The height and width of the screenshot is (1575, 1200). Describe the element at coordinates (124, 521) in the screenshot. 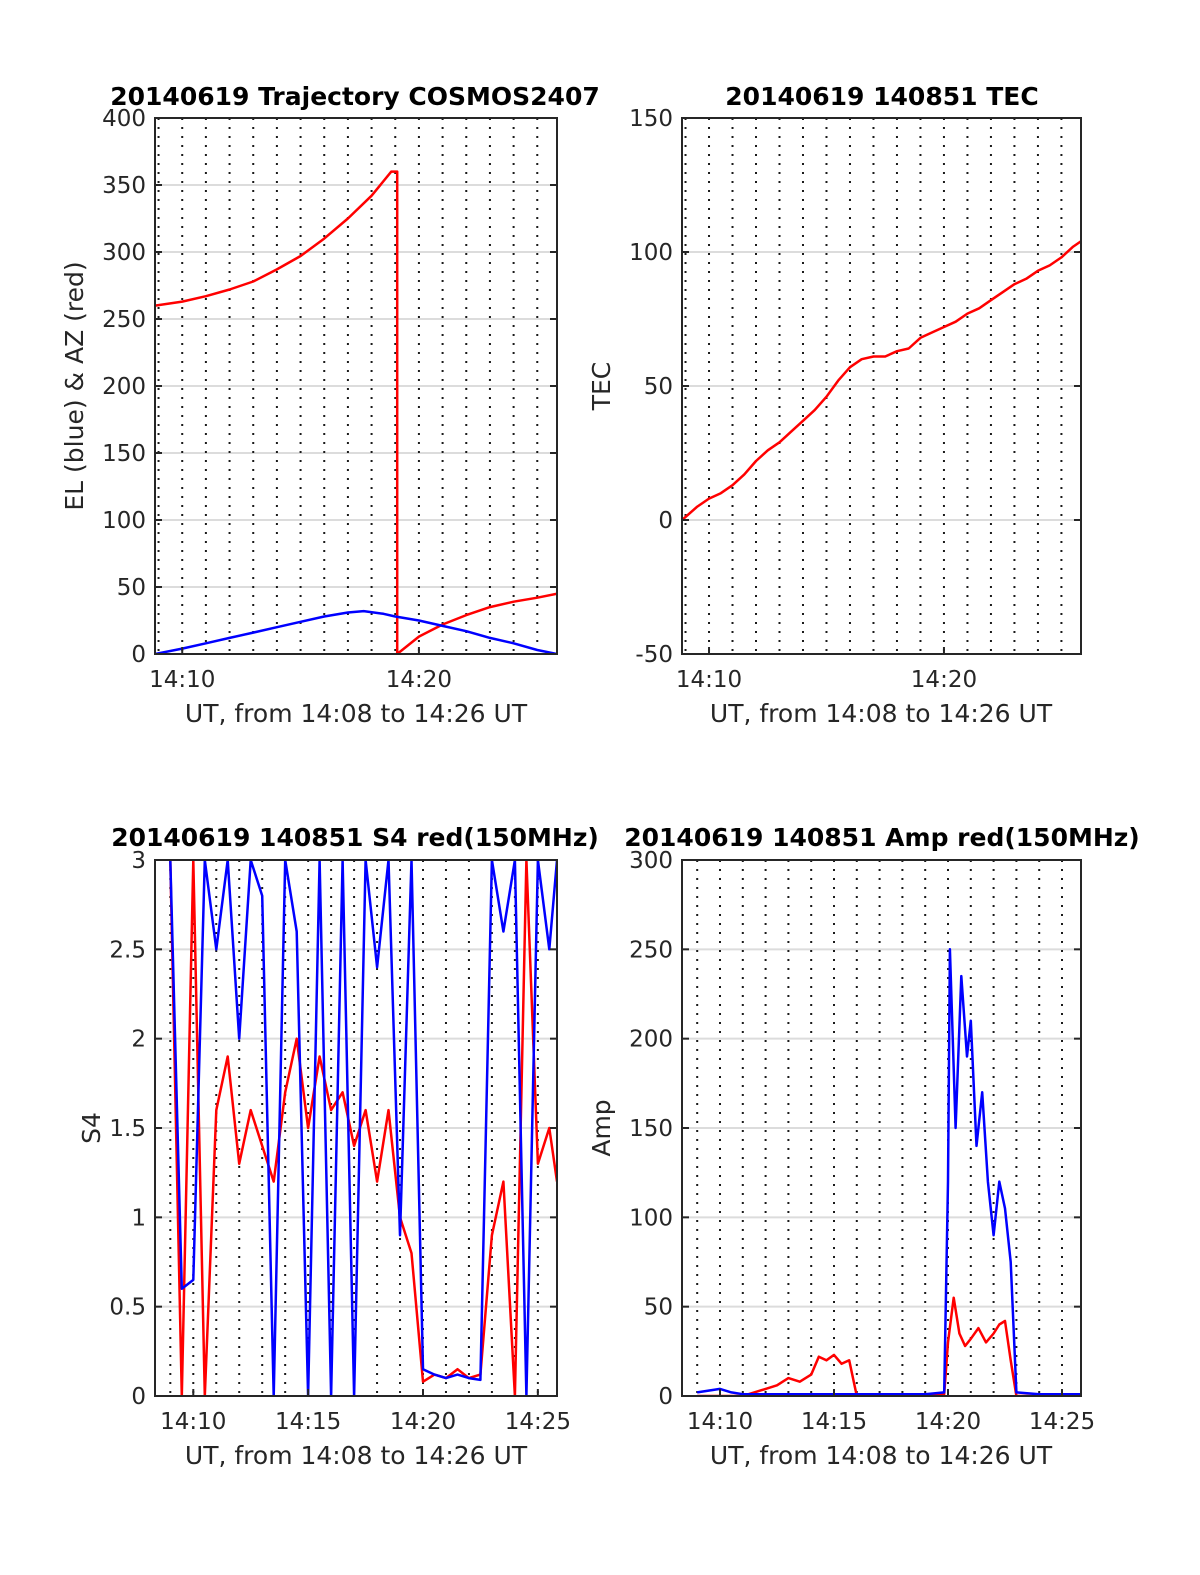

I see `trajectory-y-tick-label: 100` at that location.